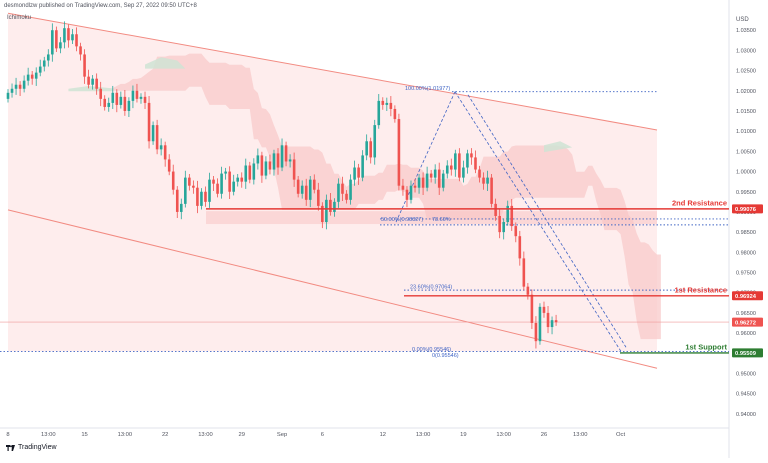  Describe the element at coordinates (19, 18) in the screenshot. I see `indicator-label: Ichimoku` at that location.